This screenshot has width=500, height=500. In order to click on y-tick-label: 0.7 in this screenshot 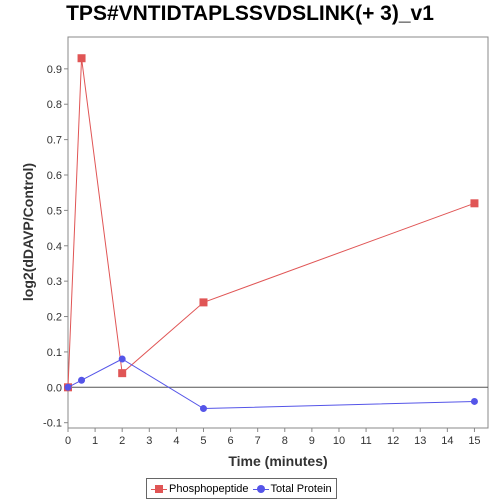, I will do `click(54, 141)`.